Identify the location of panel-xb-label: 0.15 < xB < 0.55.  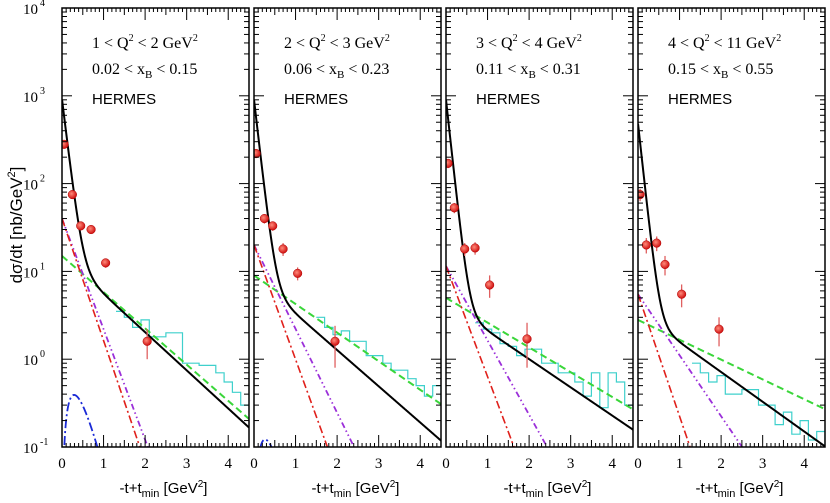
(720, 71).